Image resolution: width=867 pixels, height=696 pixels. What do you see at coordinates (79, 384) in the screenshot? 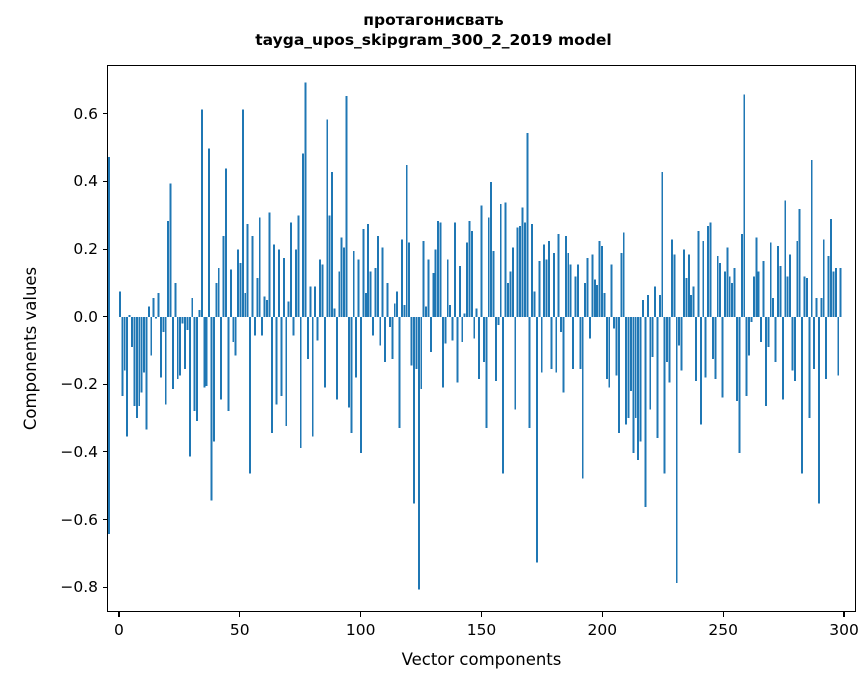
I see `y-tick-label: −0.2` at bounding box center [79, 384].